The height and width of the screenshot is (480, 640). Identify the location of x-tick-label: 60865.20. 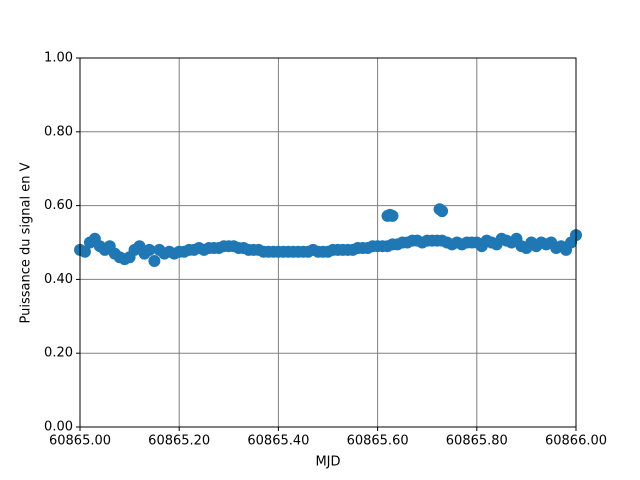
(179, 441).